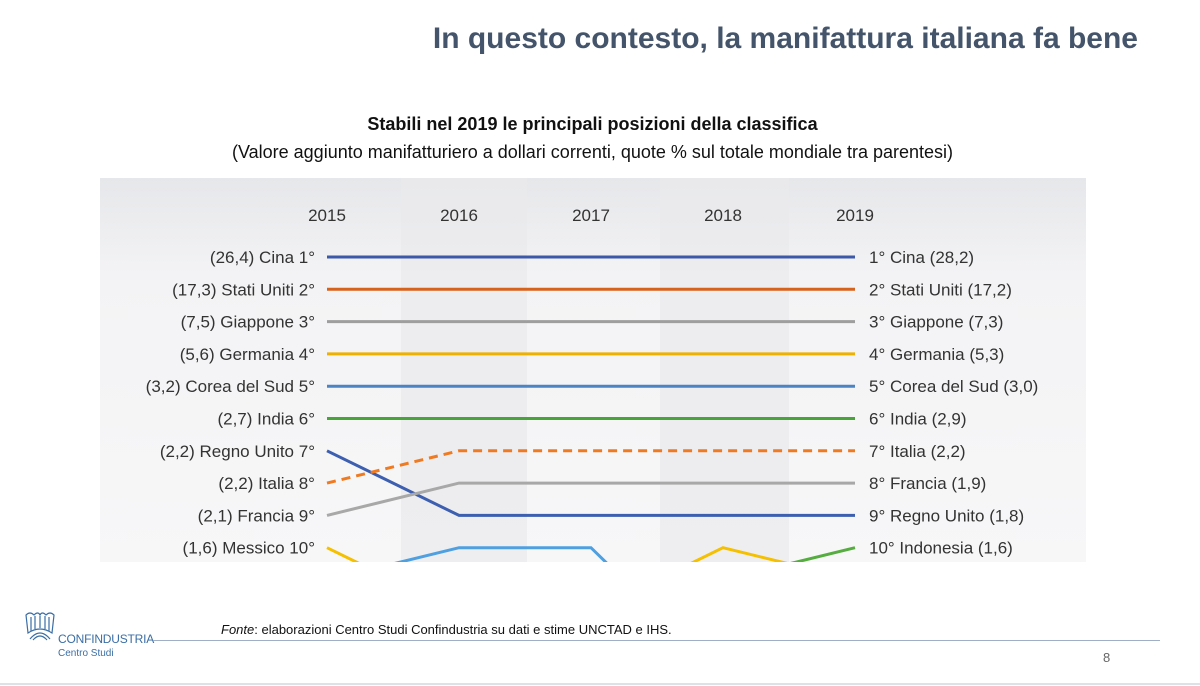  What do you see at coordinates (501, 554) in the screenshot?
I see `series-line-unlabeled` at bounding box center [501, 554].